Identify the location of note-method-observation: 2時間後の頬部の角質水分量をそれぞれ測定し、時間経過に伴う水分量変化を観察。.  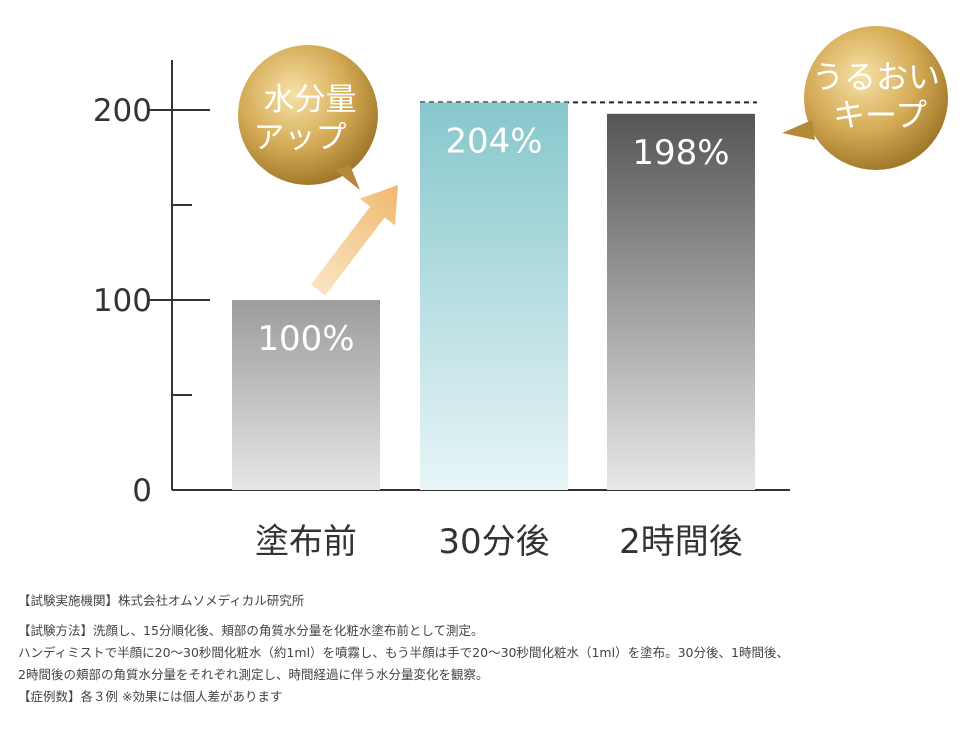
(253, 674).